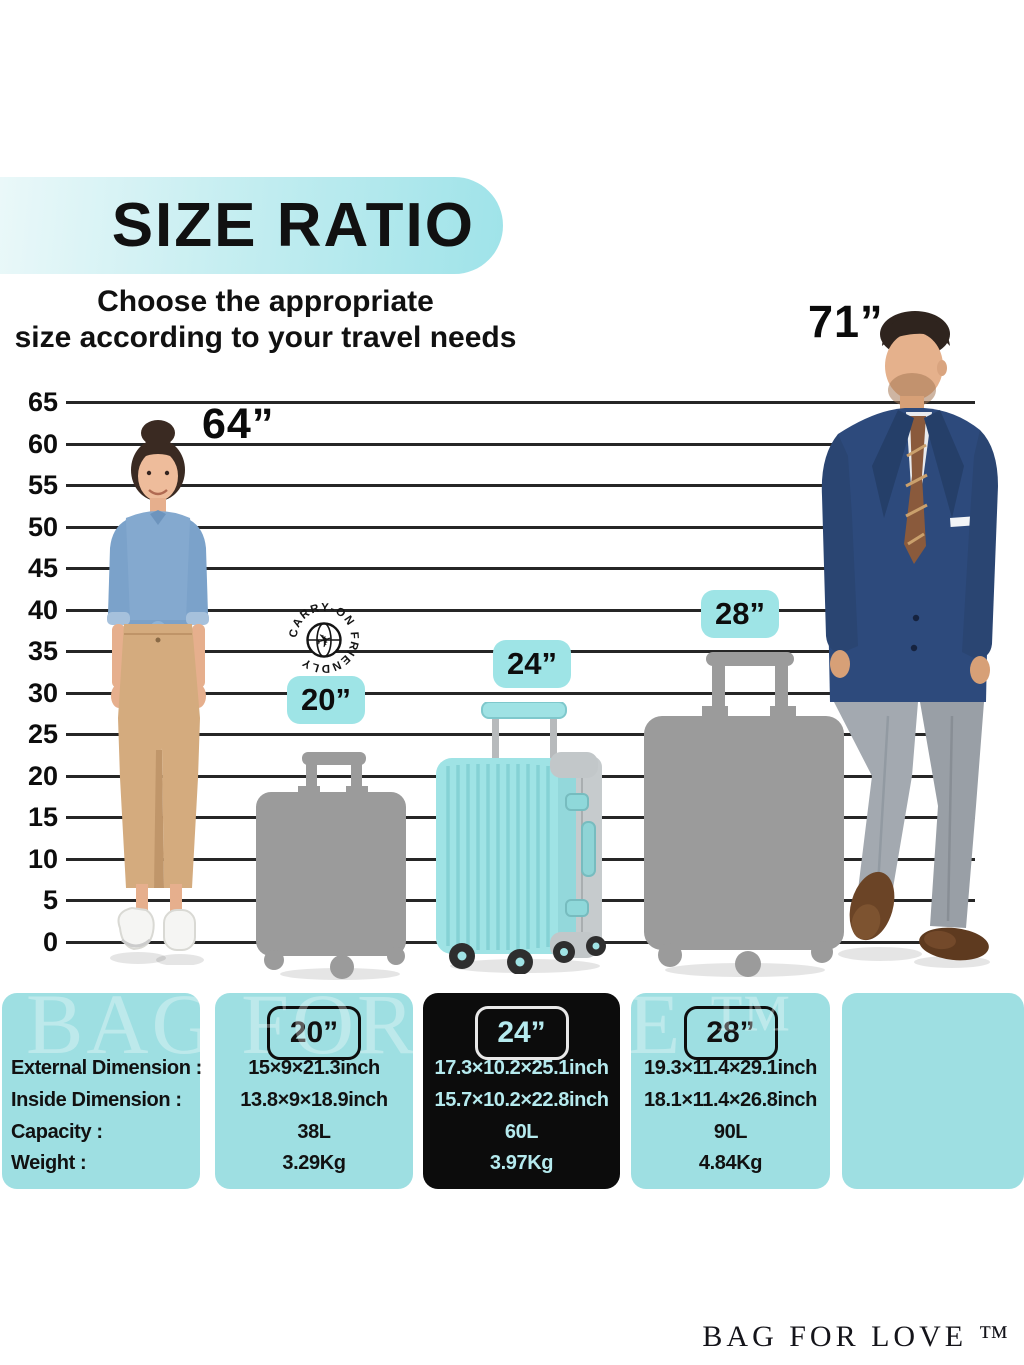 The width and height of the screenshot is (1024, 1365). Describe the element at coordinates (42, 817) in the screenshot. I see `ruler-tick-label: 15` at that location.